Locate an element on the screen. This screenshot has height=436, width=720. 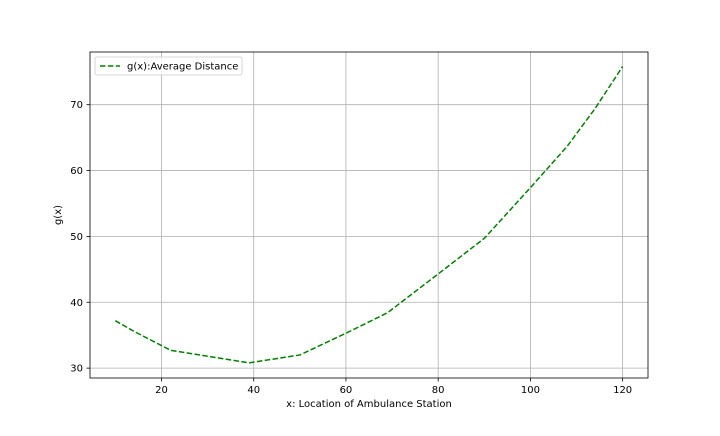
x-tick-label: 60 is located at coordinates (346, 390).